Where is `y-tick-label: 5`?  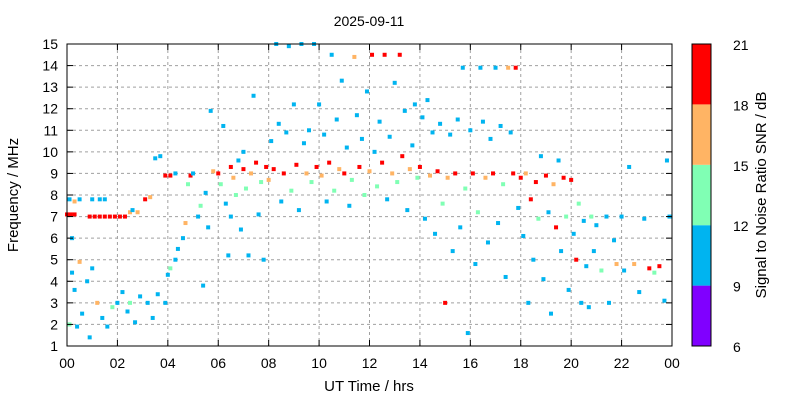 y-tick-label: 5 is located at coordinates (54, 260).